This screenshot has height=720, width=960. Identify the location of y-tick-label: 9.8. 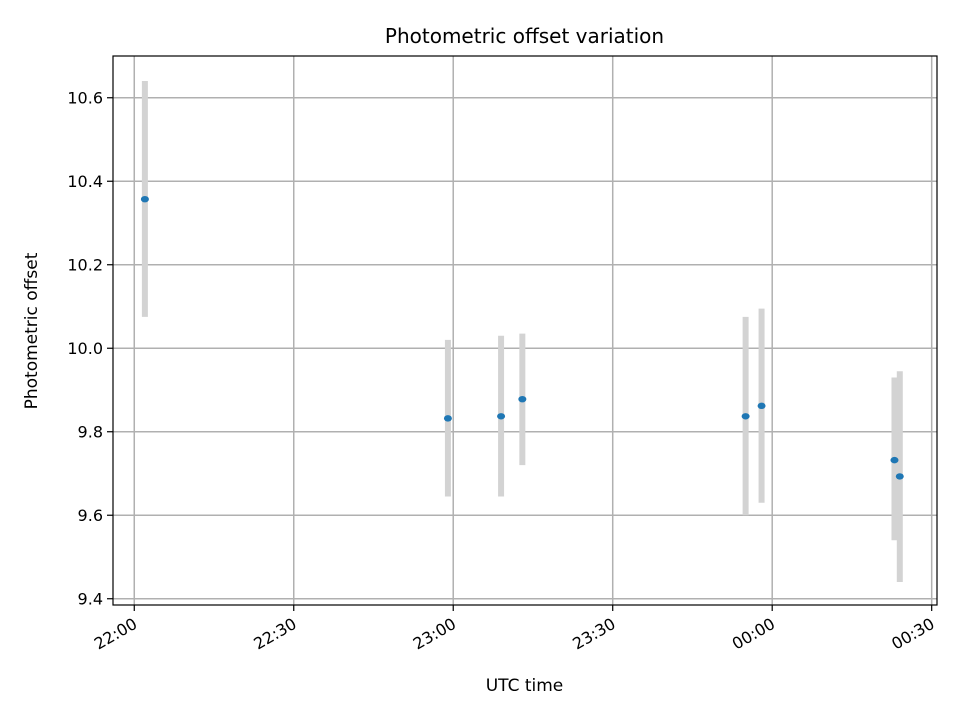
(90, 432).